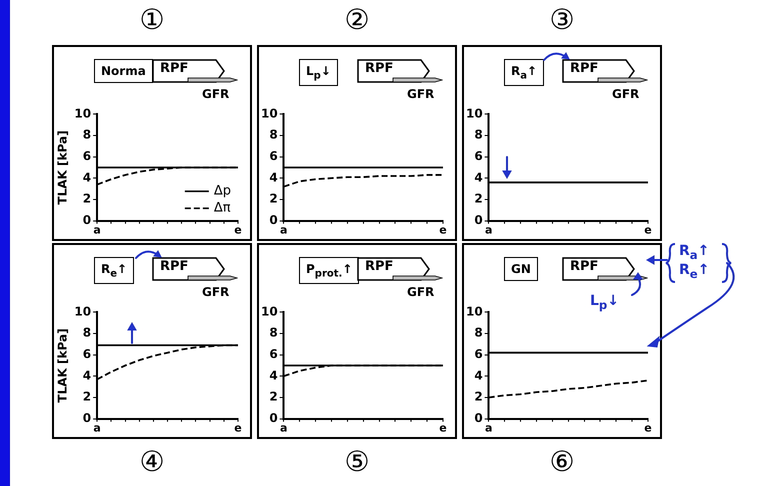 This screenshot has height=486, width=760. Describe the element at coordinates (605, 302) in the screenshot. I see `annotation: L$_{p}$↓` at that location.